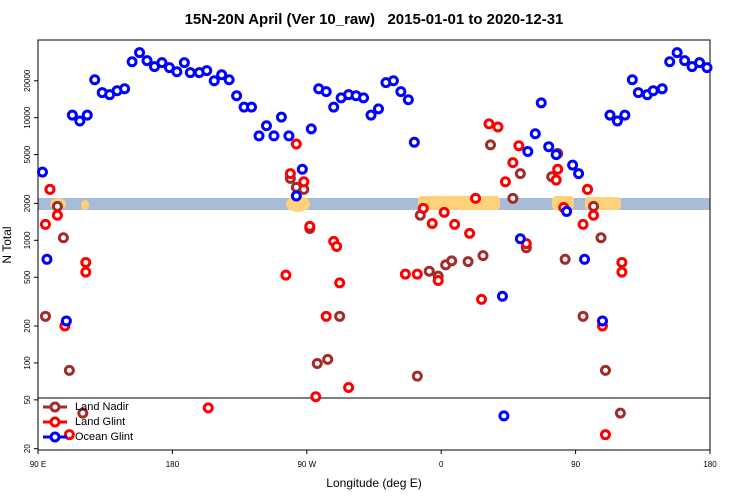 The image size is (750, 500). I want to click on y-tick-label: 10000, so click(27, 117).